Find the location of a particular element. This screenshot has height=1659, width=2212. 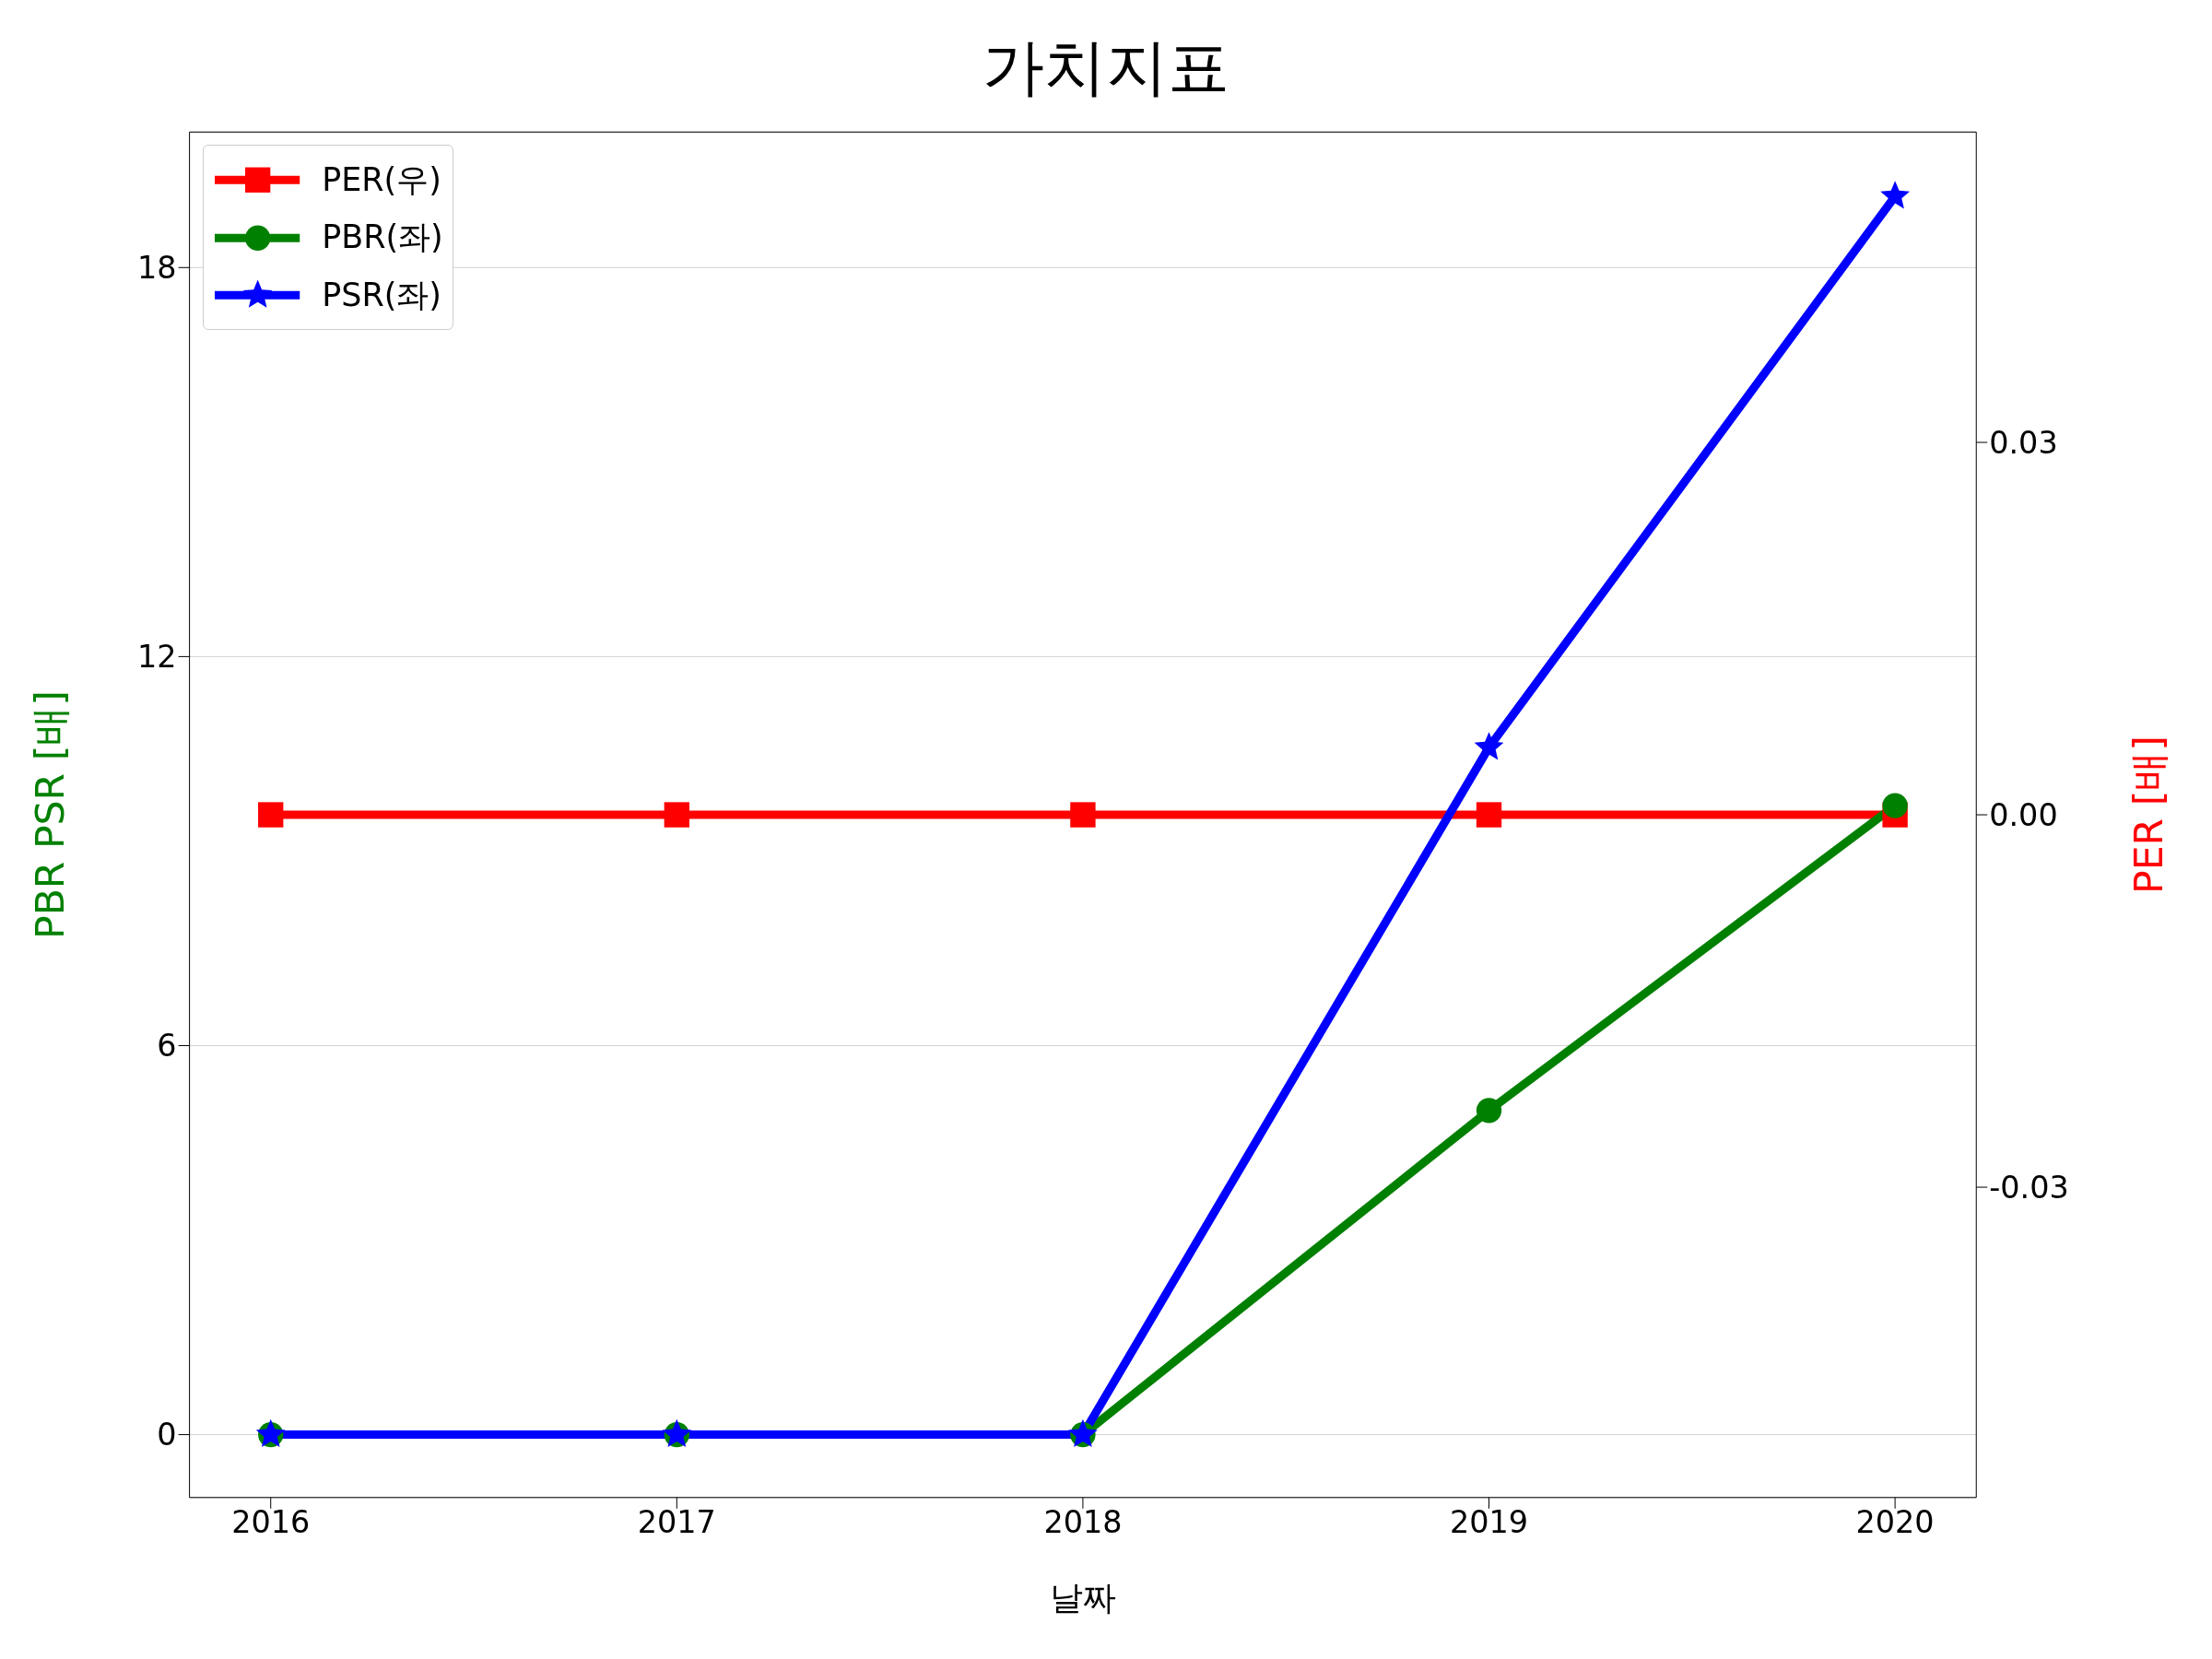

x-axis-title: 날짜 is located at coordinates (1082, 1598).